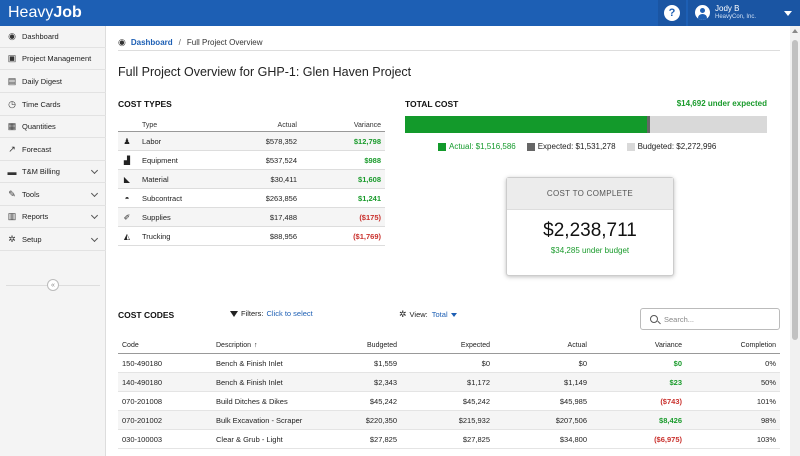 The height and width of the screenshot is (456, 800). I want to click on sidebar-item-t-m-billing: ▬ T&M Billing, so click(53, 172).